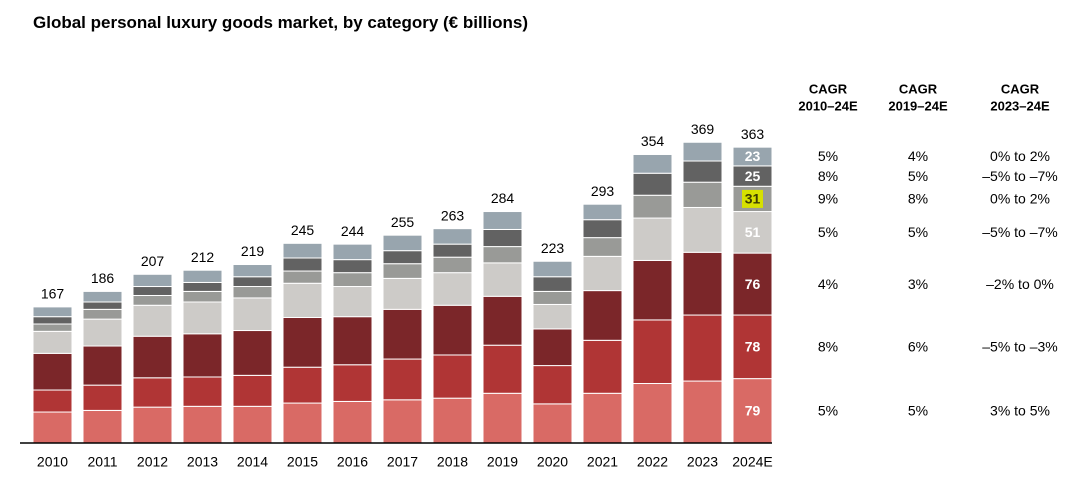 The width and height of the screenshot is (1070, 477). I want to click on table-cell: –5% to –7%, so click(1020, 232).